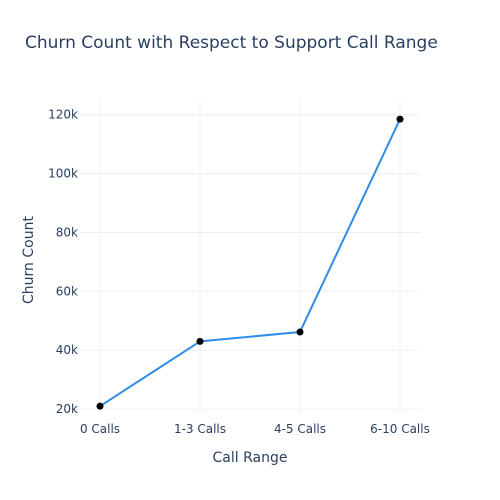  What do you see at coordinates (29, 260) in the screenshot?
I see `y-axis-title: Churn Count` at bounding box center [29, 260].